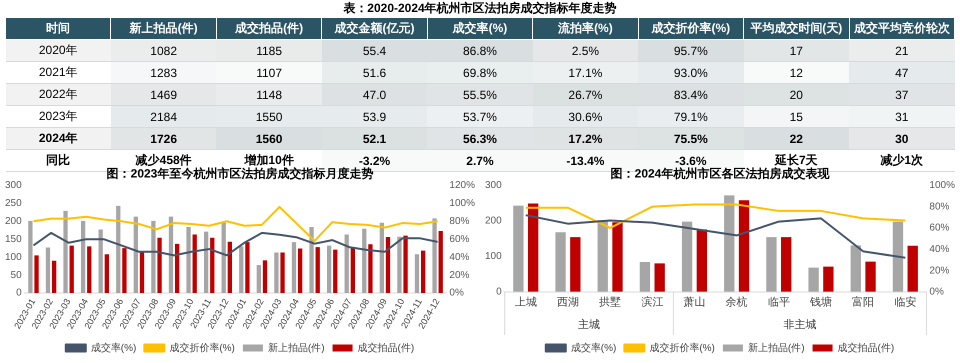  What do you see at coordinates (58, 160) in the screenshot?
I see `y-tick-label: 同比` at bounding box center [58, 160].